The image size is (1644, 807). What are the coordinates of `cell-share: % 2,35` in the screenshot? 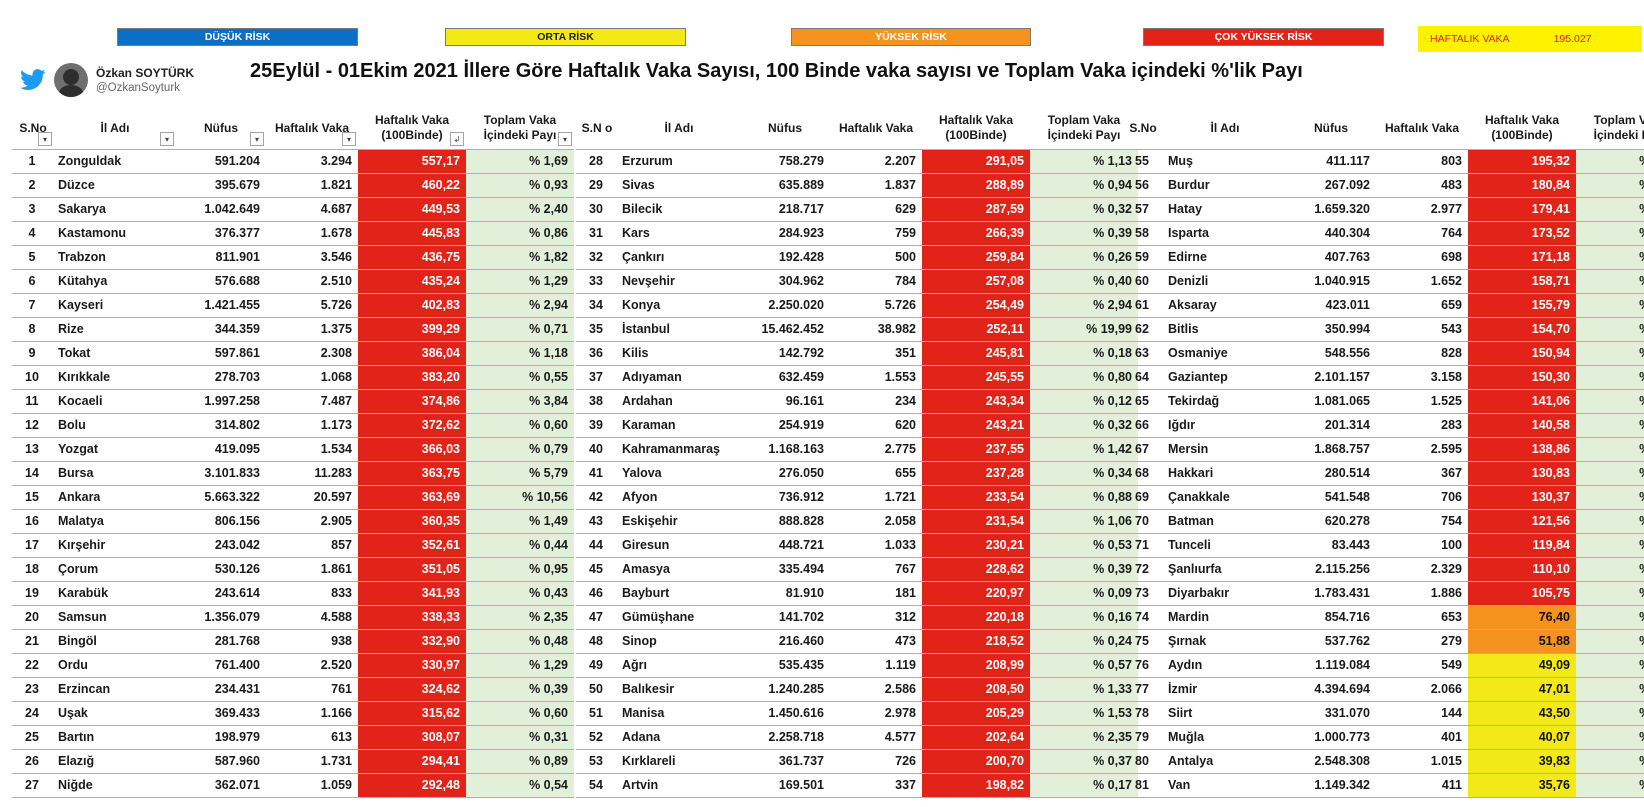 It's located at (520, 617).